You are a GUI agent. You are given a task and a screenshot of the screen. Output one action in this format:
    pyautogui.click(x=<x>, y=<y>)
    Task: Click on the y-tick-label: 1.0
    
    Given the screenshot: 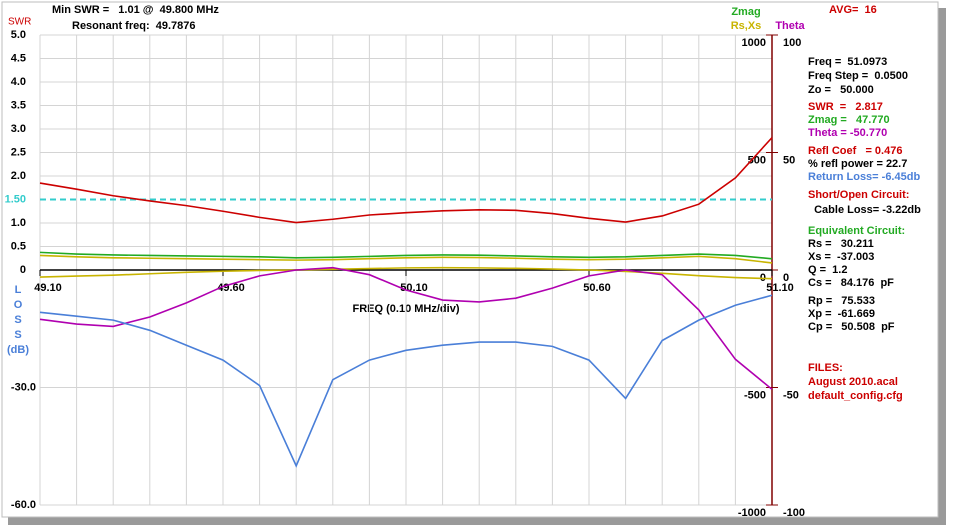 What is the action you would take?
    pyautogui.click(x=18, y=223)
    